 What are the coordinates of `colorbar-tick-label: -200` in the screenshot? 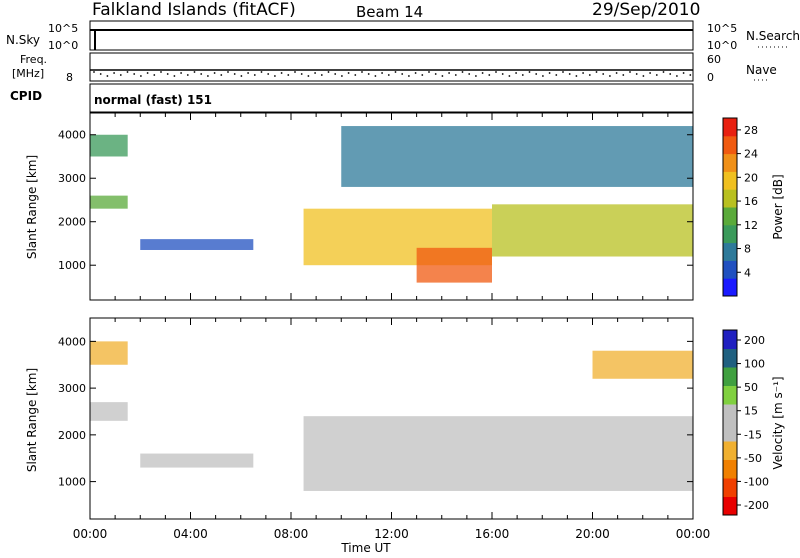 It's located at (756, 505).